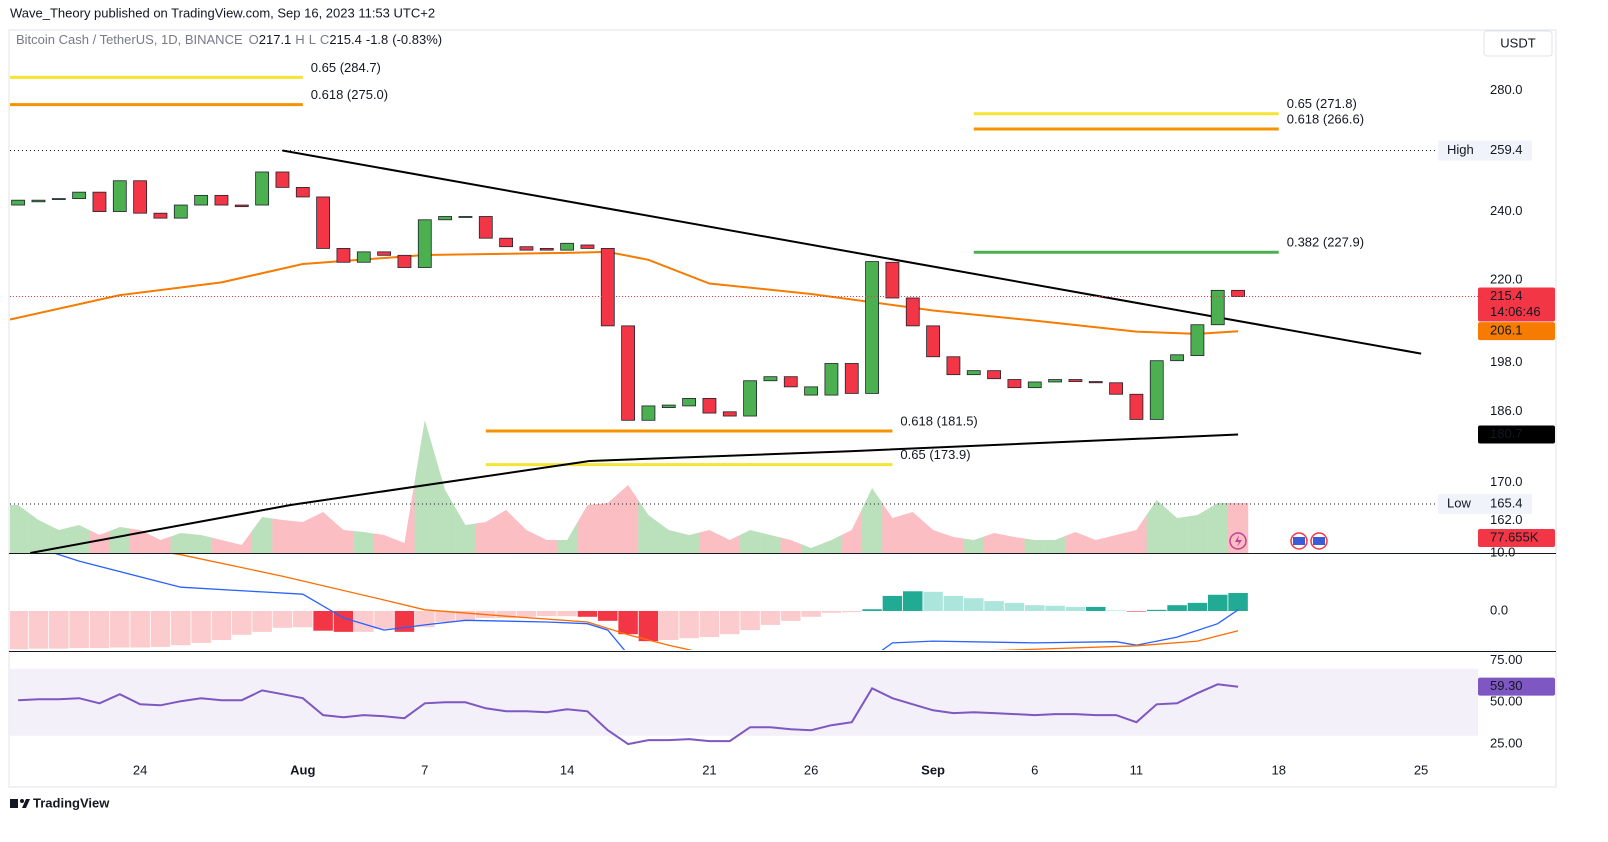  I want to click on countdown: 14:06:46, so click(1515, 311).